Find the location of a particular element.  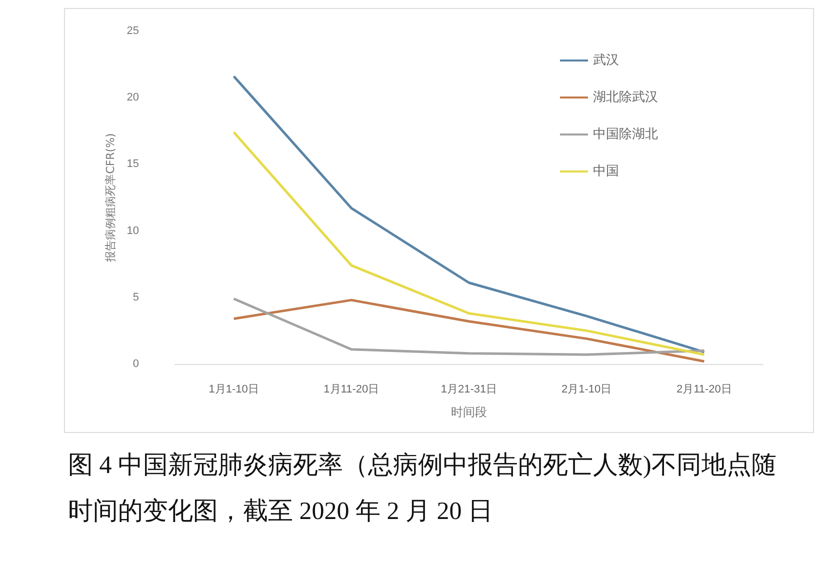

x-tick-label: 1月11-20日 is located at coordinates (352, 390).